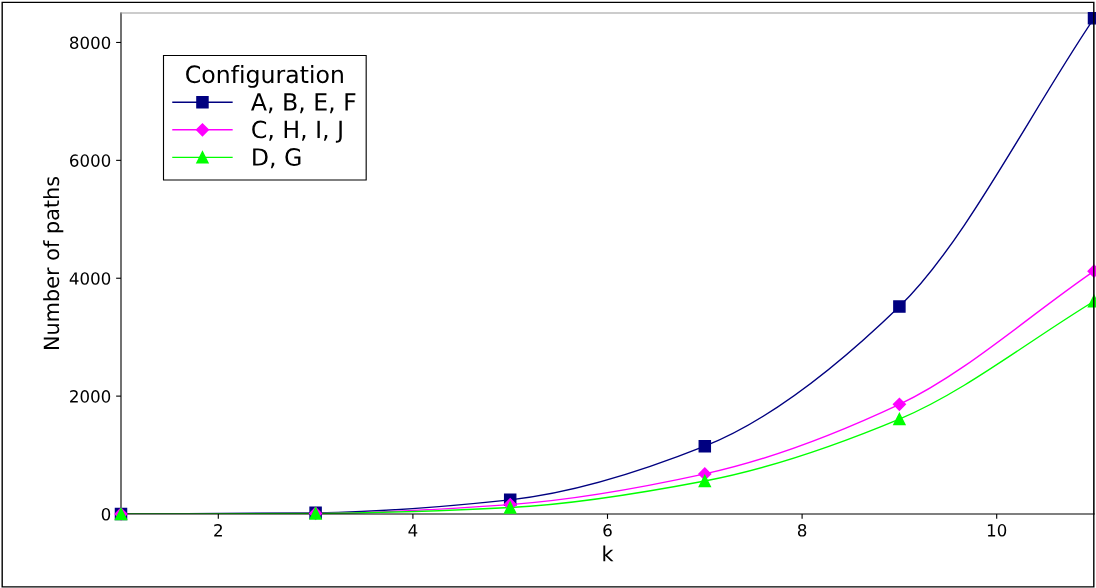 The height and width of the screenshot is (588, 1096). I want to click on x-axis-title: k, so click(608, 553).